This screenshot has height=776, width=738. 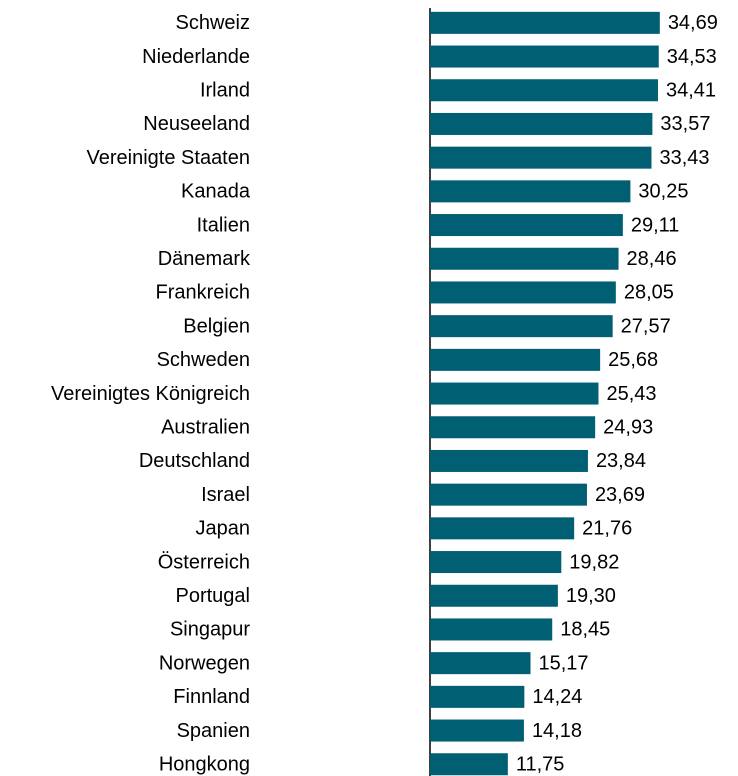 I want to click on value-label: 30,25, so click(x=663, y=192).